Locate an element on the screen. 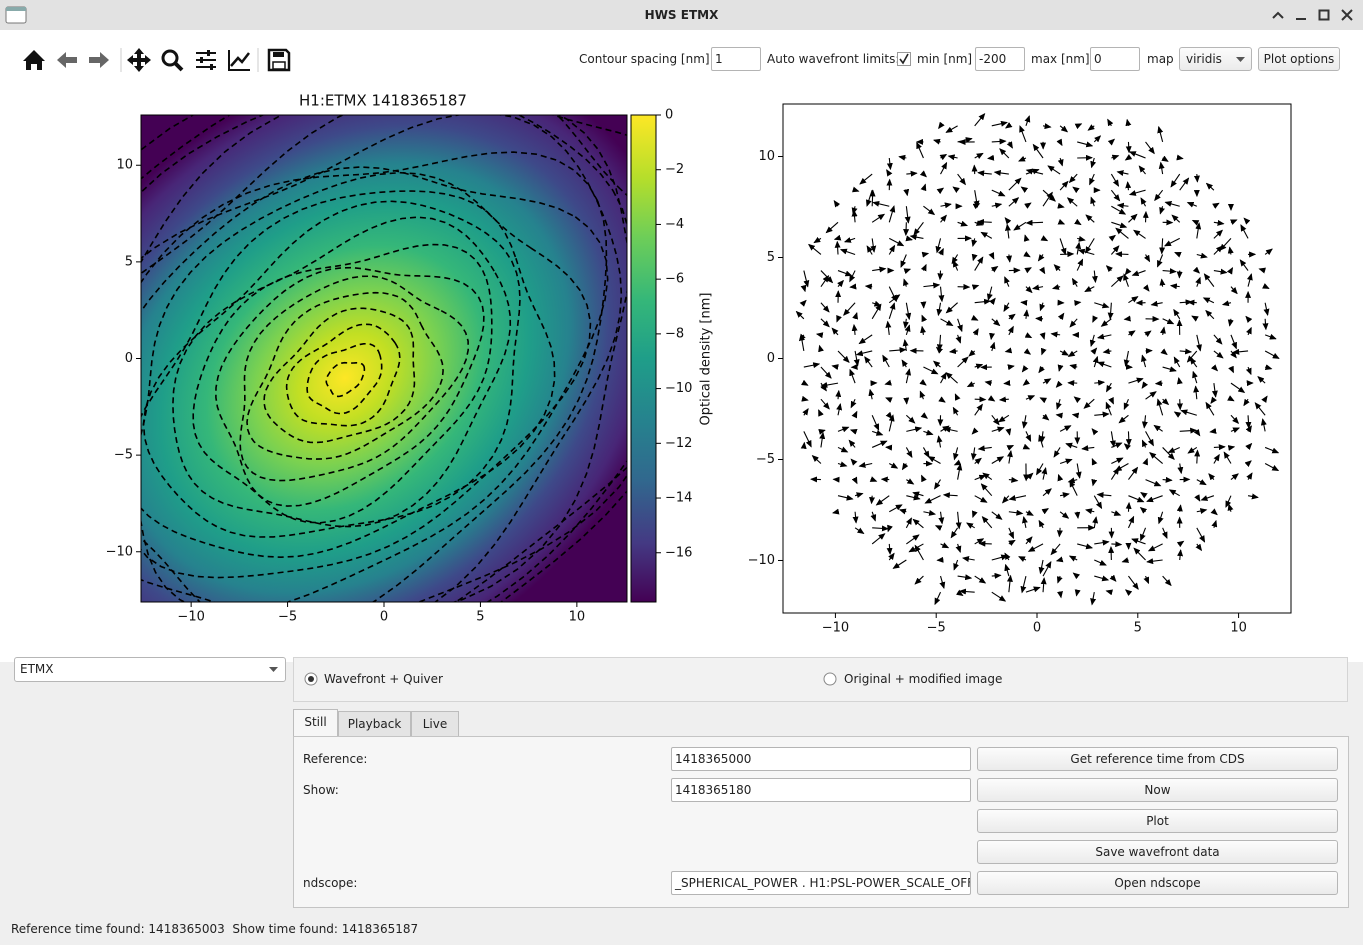  plot-options-button: Plot options is located at coordinates (1299, 59).